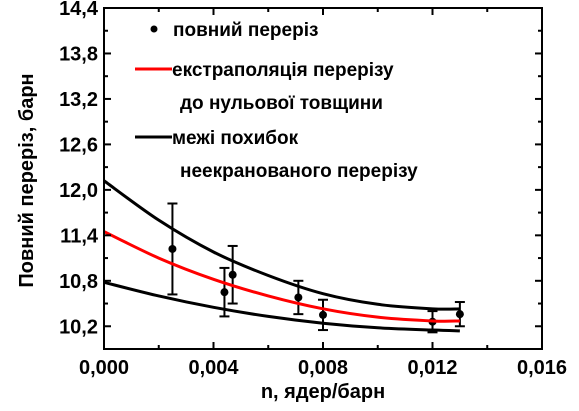  What do you see at coordinates (78, 145) in the screenshot?
I see `y-tick-label: 12,6` at bounding box center [78, 145].